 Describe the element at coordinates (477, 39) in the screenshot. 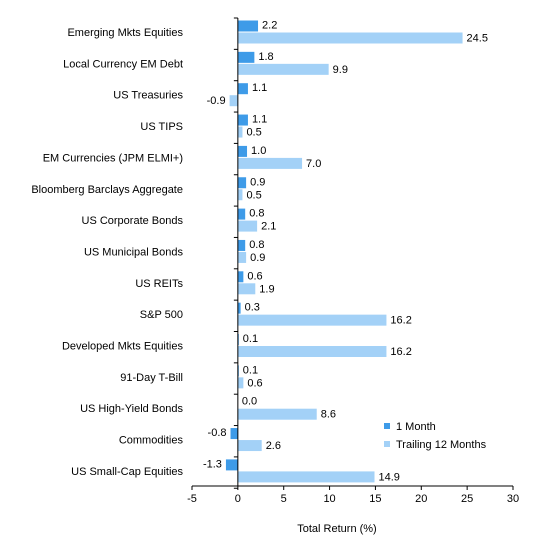

I see `data-label-trailing-12-months: 24.5` at that location.